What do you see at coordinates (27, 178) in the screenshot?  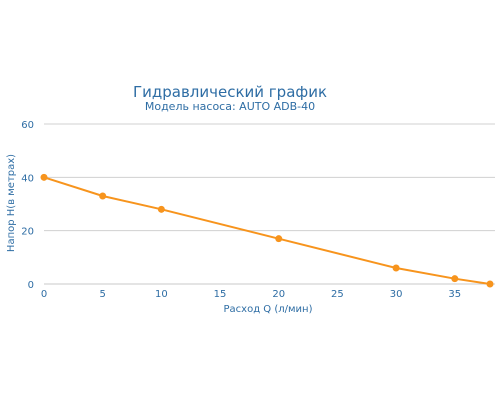 I see `y-tick-label: 40` at bounding box center [27, 178].